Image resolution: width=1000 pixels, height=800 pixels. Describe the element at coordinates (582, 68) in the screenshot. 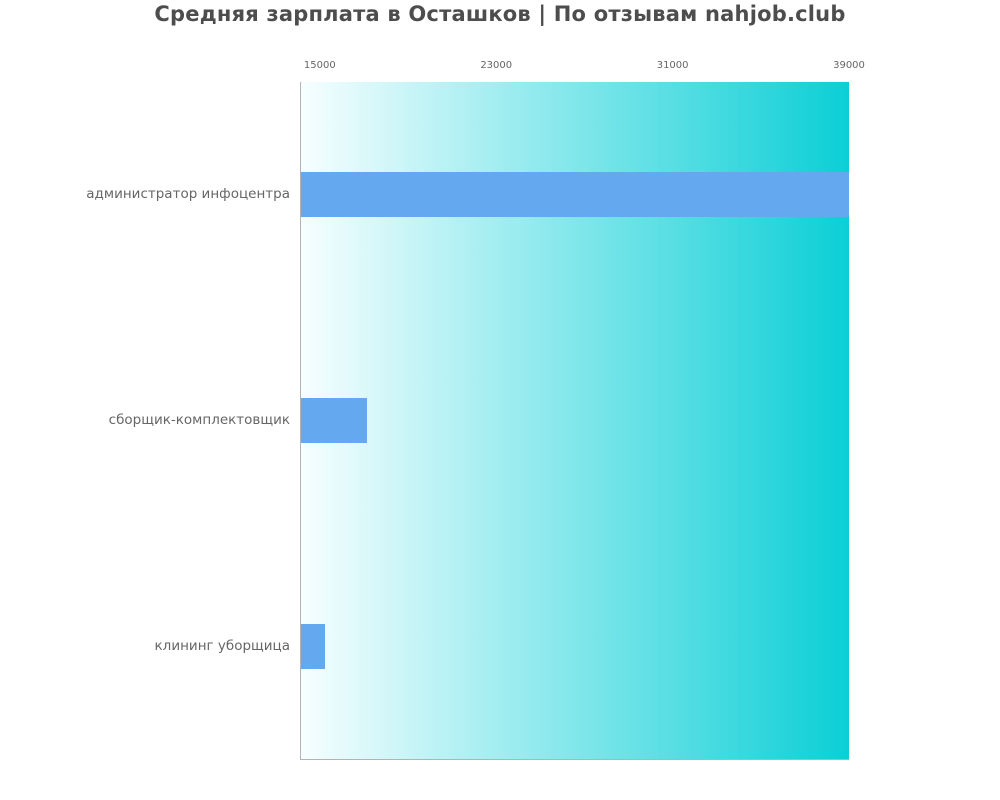

I see `x-axis-ticks: 15000 23000 31000 39000` at that location.